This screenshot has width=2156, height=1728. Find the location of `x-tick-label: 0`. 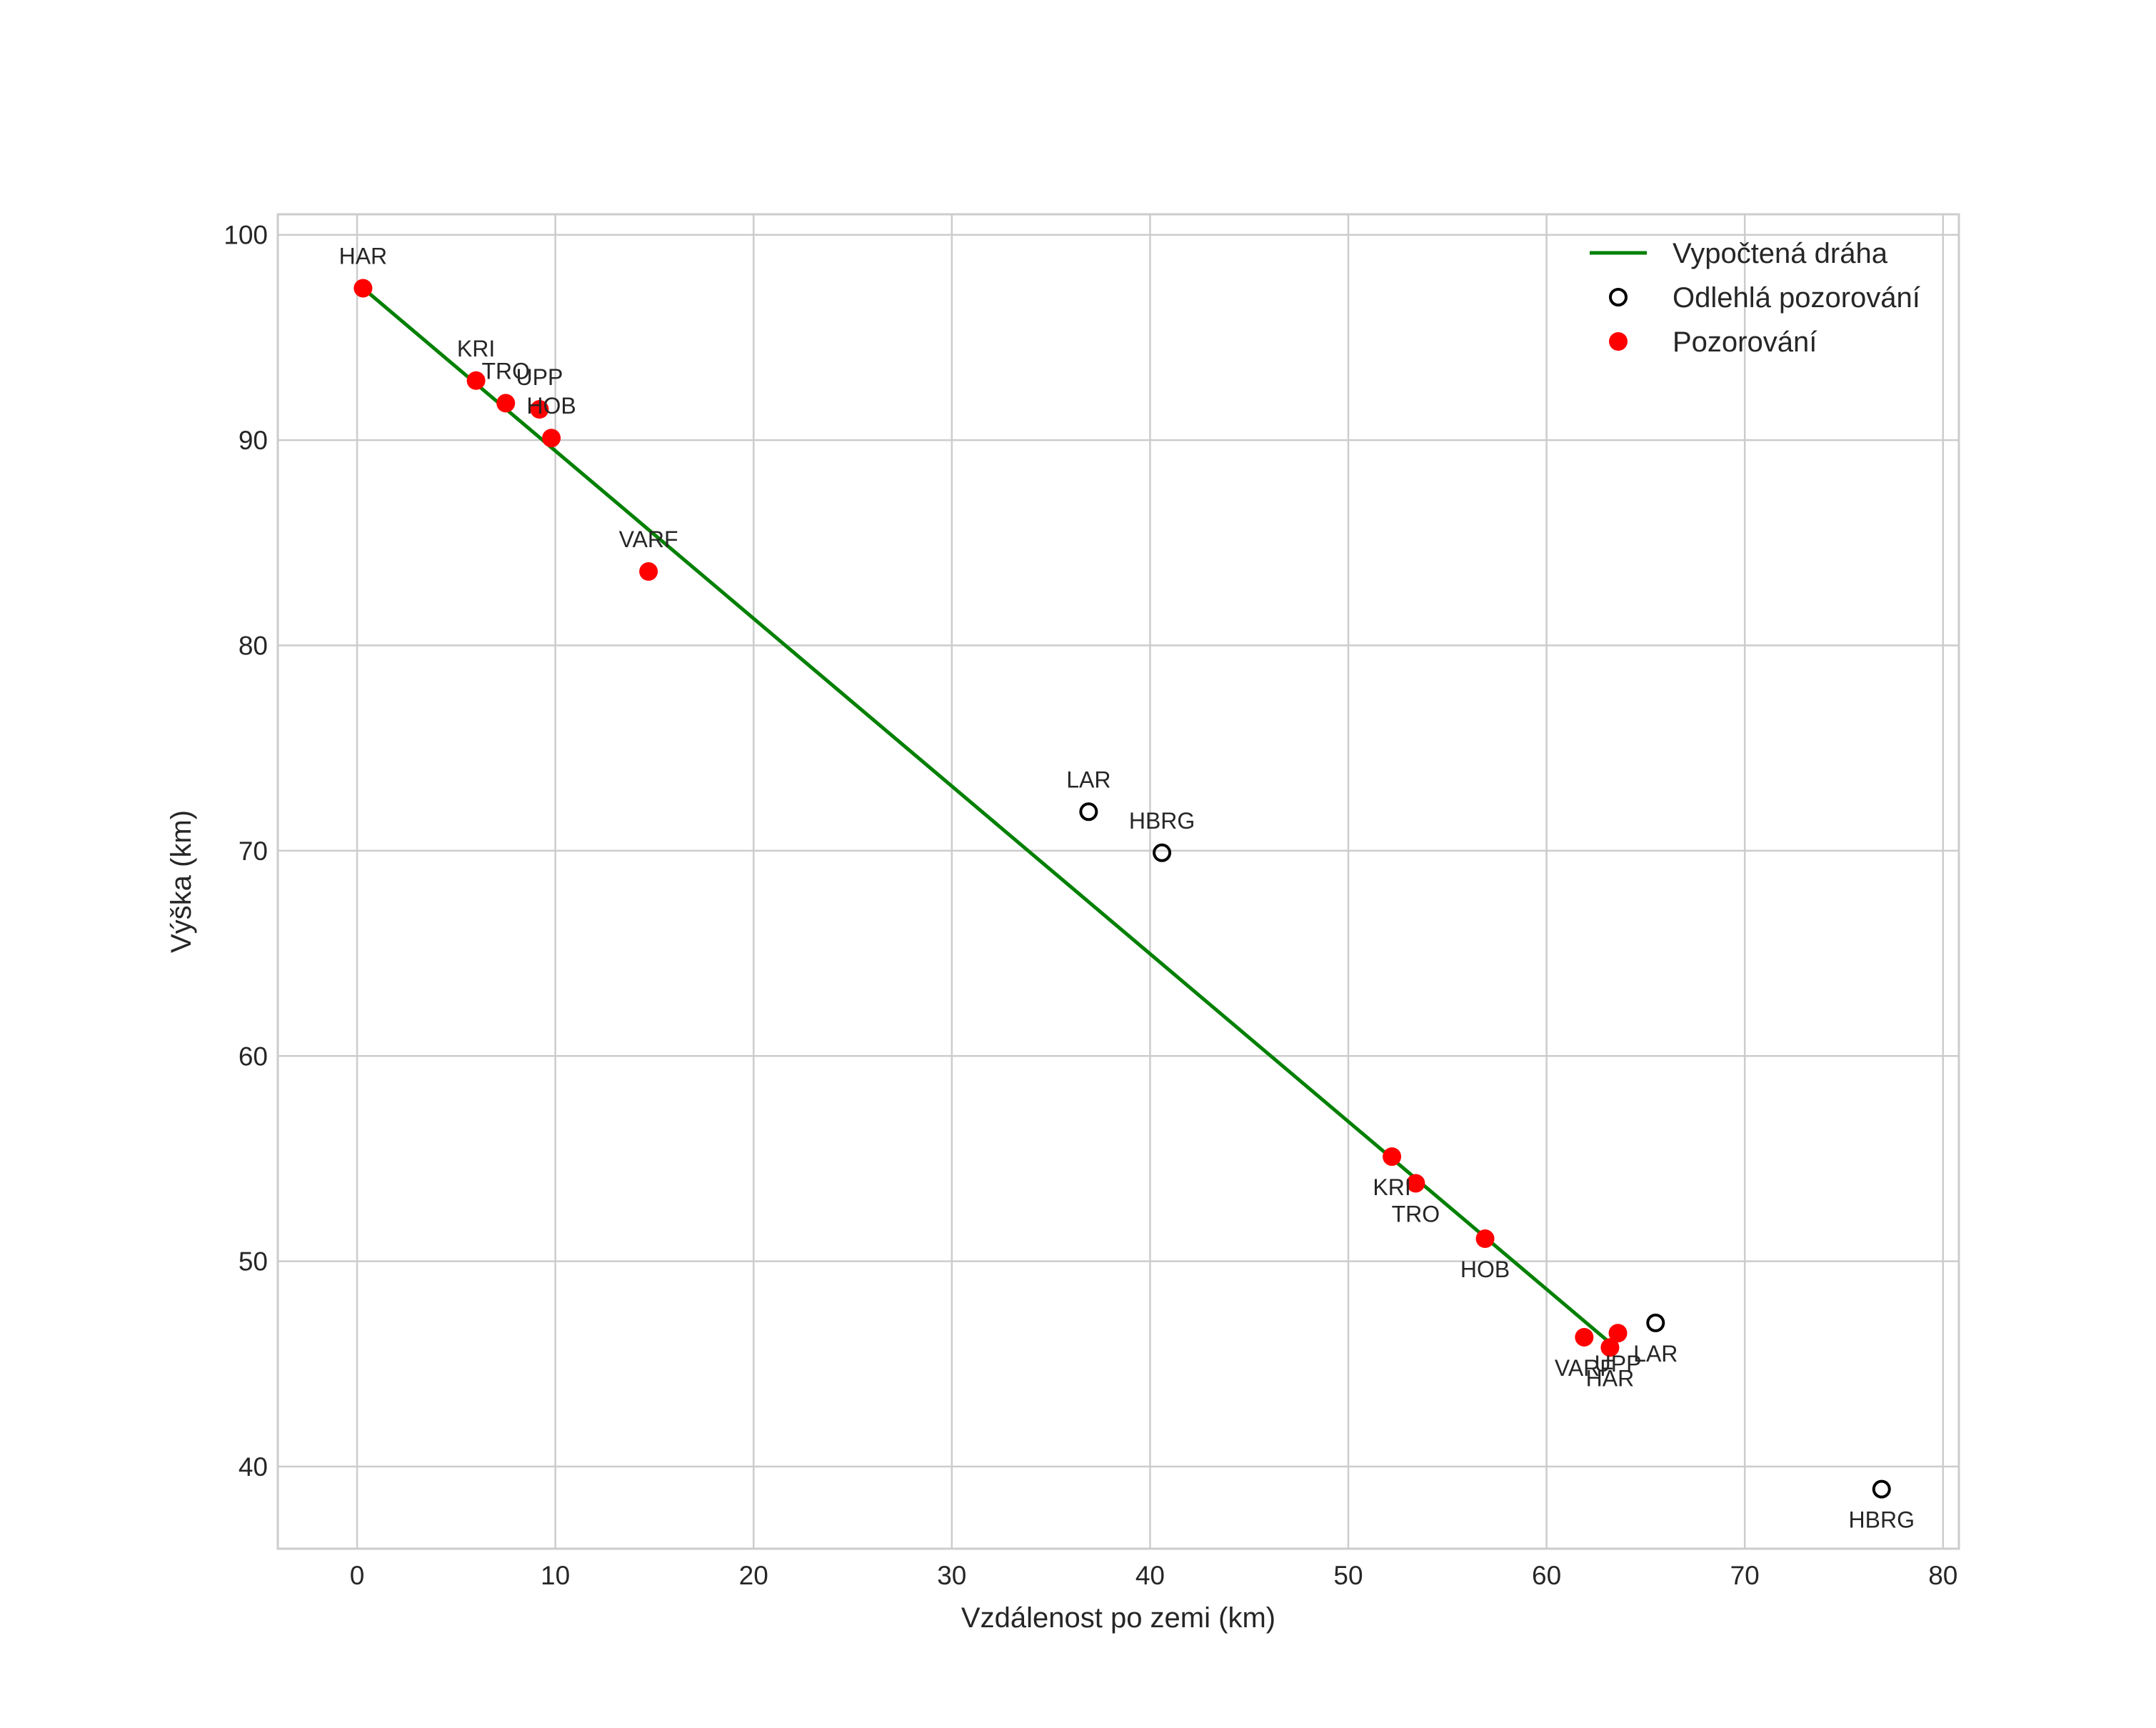

x-tick-label: 0 is located at coordinates (358, 1575).